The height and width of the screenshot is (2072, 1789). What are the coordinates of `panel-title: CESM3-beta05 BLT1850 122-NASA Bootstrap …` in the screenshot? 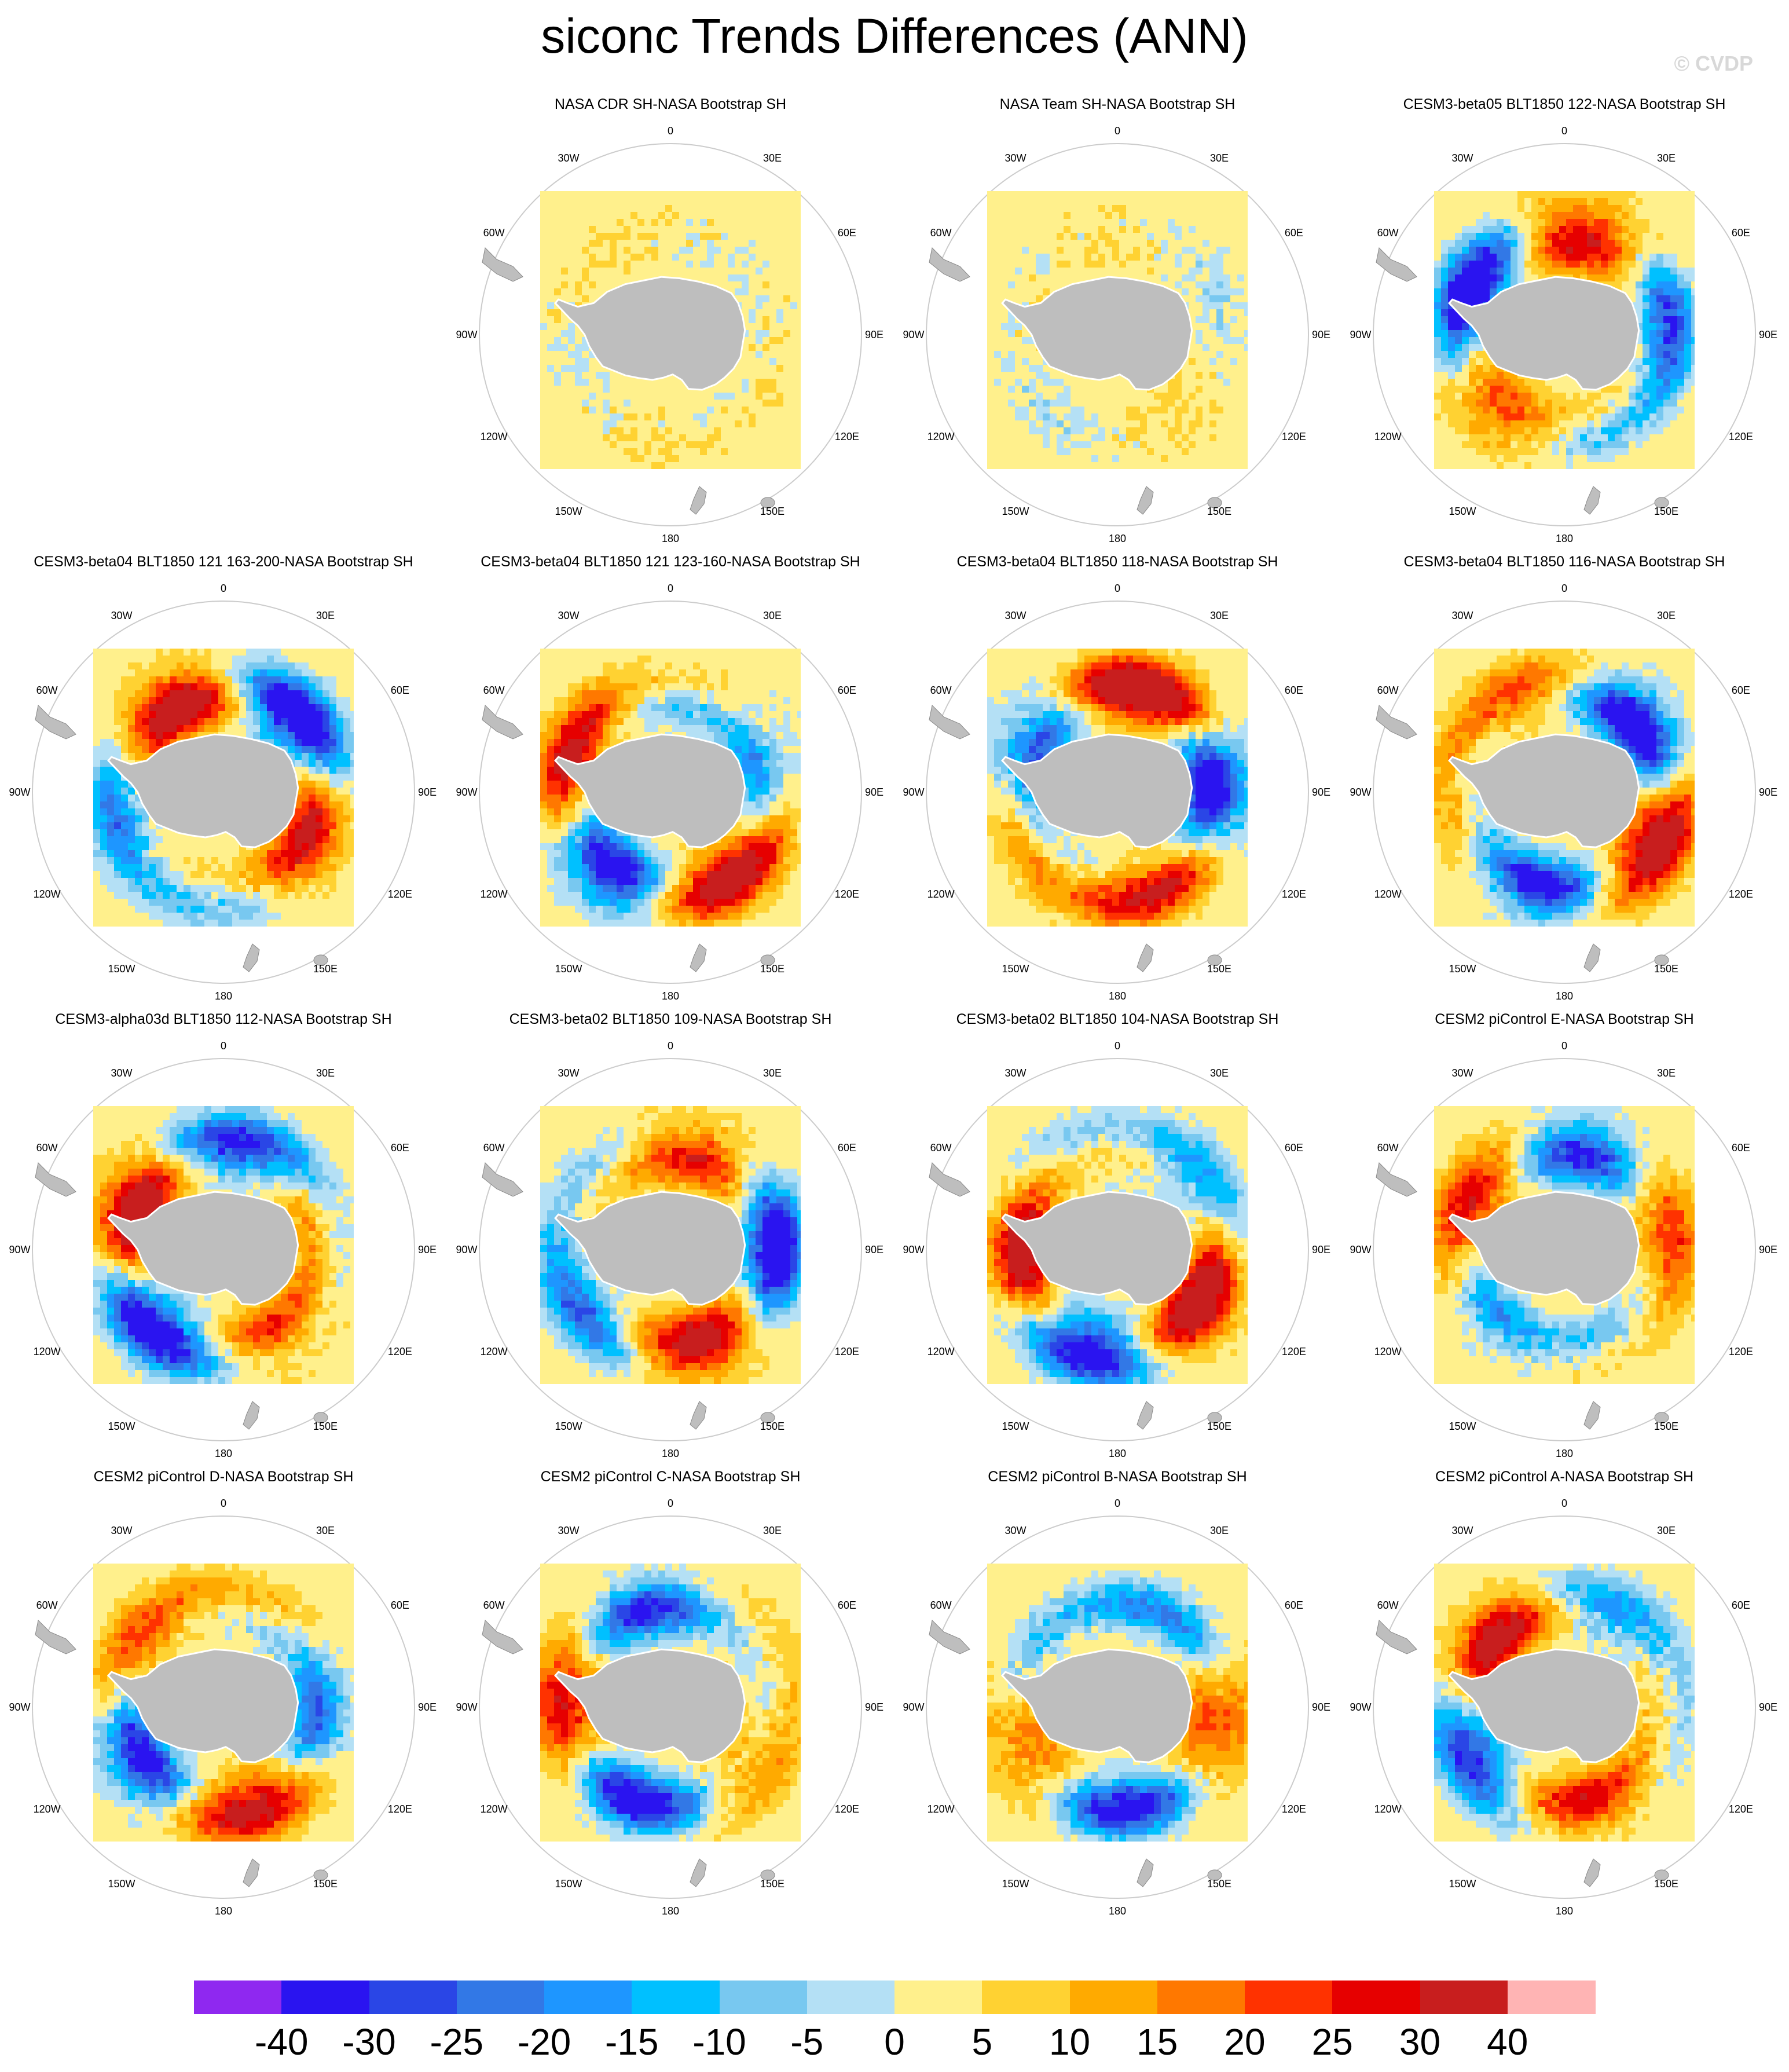 It's located at (1564, 104).